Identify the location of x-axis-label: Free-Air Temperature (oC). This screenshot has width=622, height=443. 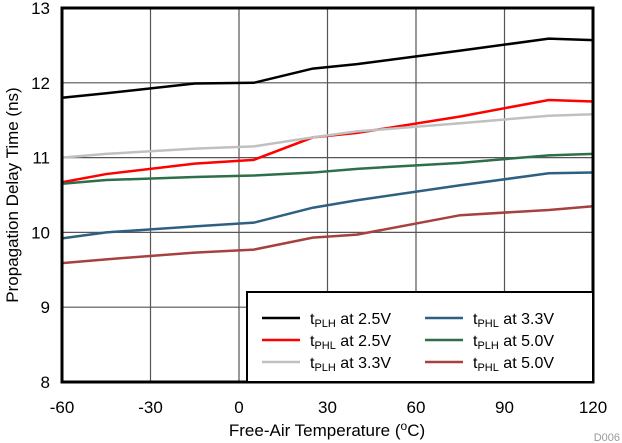
(327, 429).